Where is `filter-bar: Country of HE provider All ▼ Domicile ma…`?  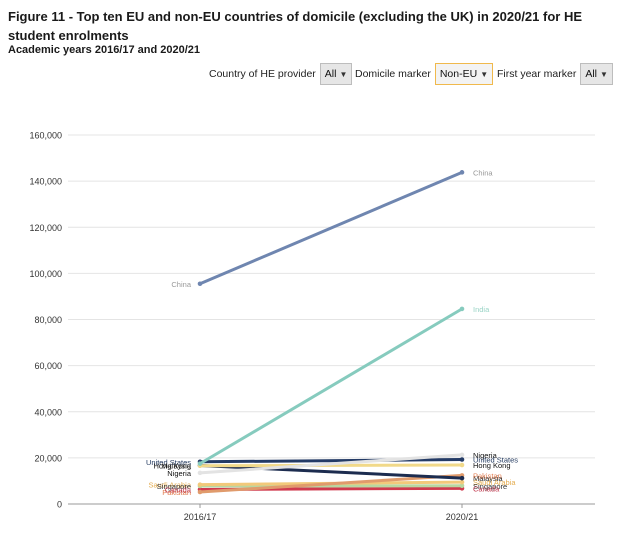 filter-bar: Country of HE provider All ▼ Domicile ma… is located at coordinates (320, 74).